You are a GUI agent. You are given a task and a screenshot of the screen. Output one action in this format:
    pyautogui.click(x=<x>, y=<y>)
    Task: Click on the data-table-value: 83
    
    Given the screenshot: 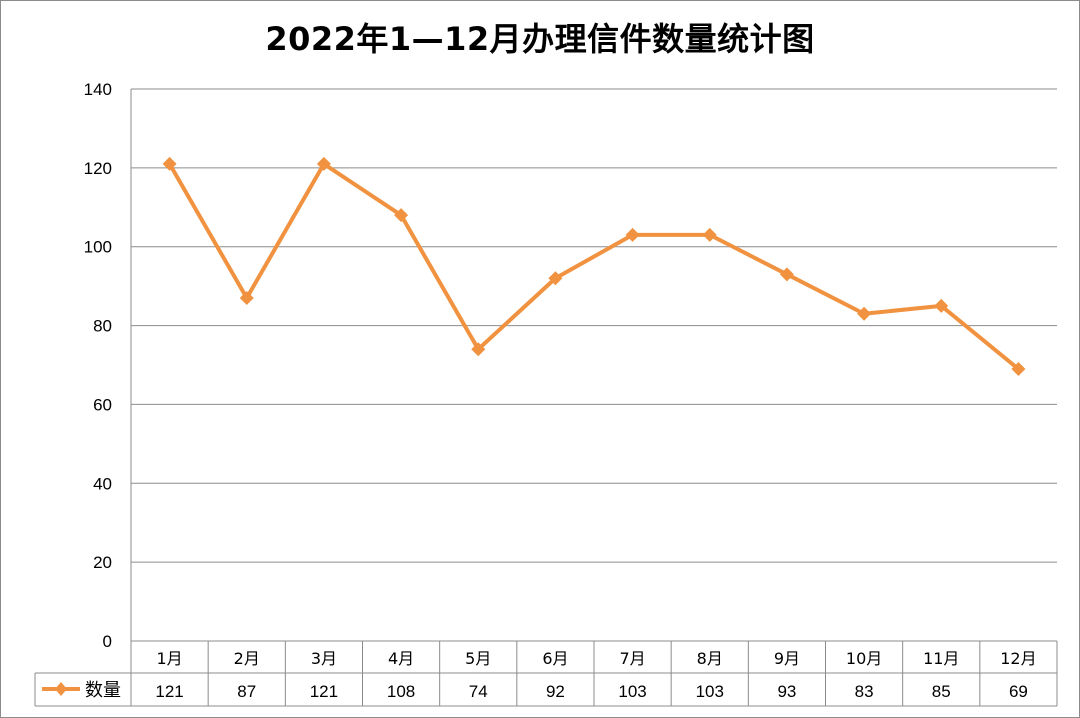 What is the action you would take?
    pyautogui.click(x=864, y=691)
    